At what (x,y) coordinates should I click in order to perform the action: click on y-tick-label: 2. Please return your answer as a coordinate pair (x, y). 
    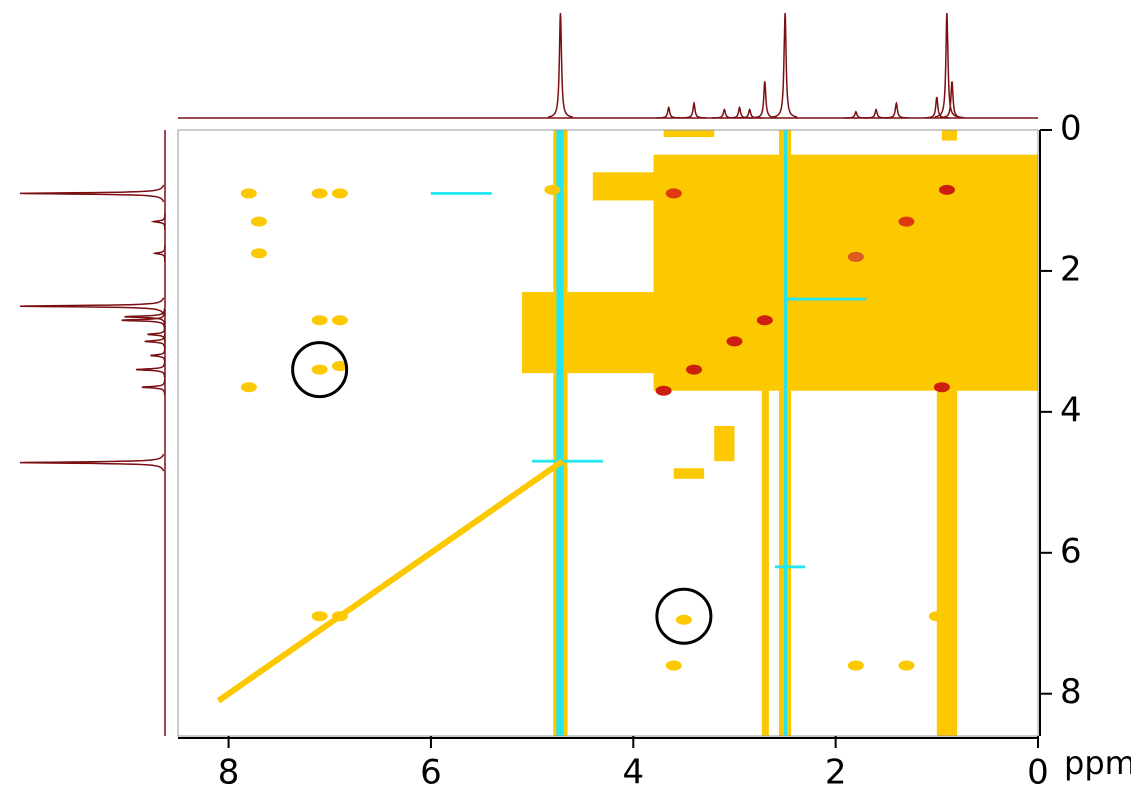
    Looking at the image, I should click on (1071, 269).